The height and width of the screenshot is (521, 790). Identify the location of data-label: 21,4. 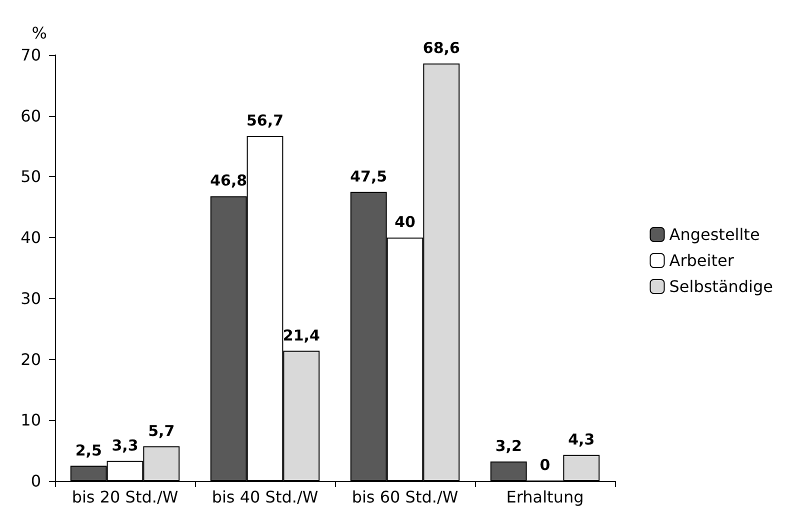
(301, 335).